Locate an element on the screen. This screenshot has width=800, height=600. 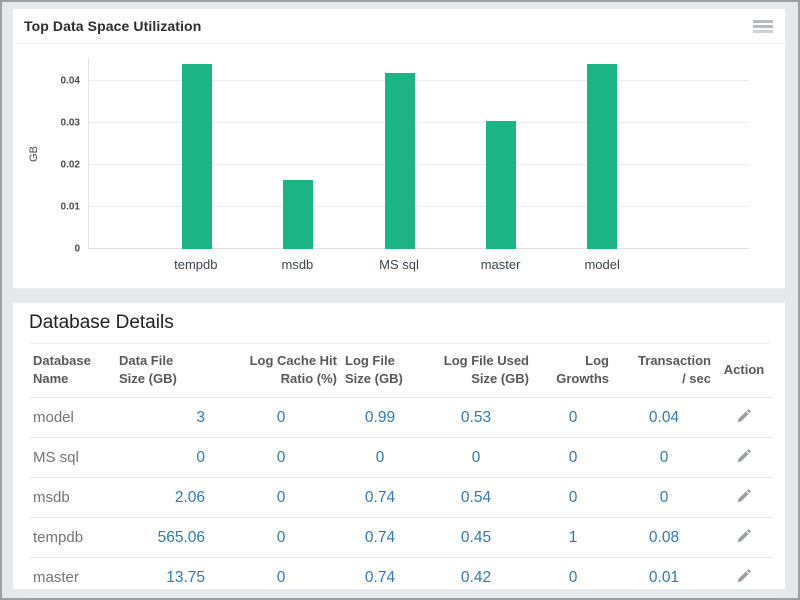
y-tick-label: 0 is located at coordinates (77, 249).